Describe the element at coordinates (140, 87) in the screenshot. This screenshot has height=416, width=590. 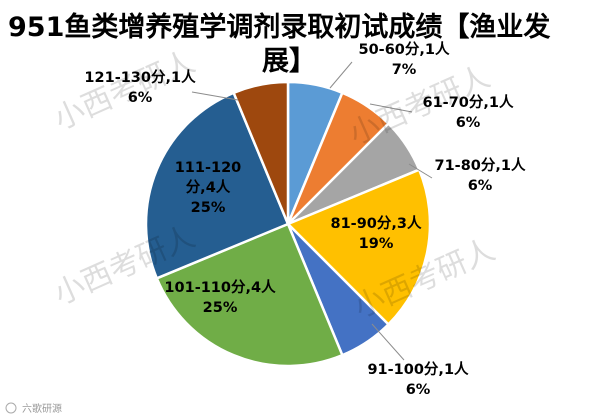
I see `data-label-8: 121-130分,1人 6%` at that location.